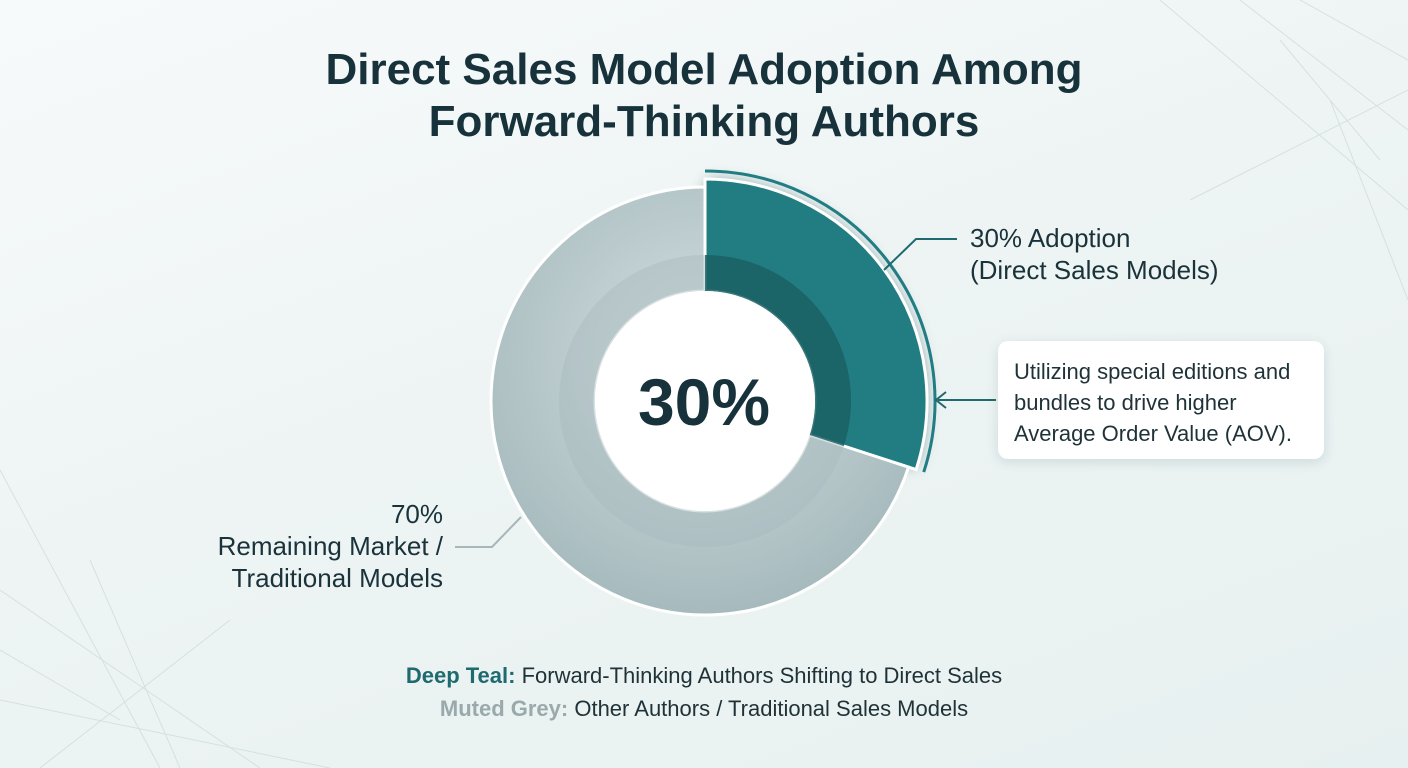  What do you see at coordinates (768, 708) in the screenshot?
I see `legend-text-grey: Other Authors / Traditional Sales Models` at bounding box center [768, 708].